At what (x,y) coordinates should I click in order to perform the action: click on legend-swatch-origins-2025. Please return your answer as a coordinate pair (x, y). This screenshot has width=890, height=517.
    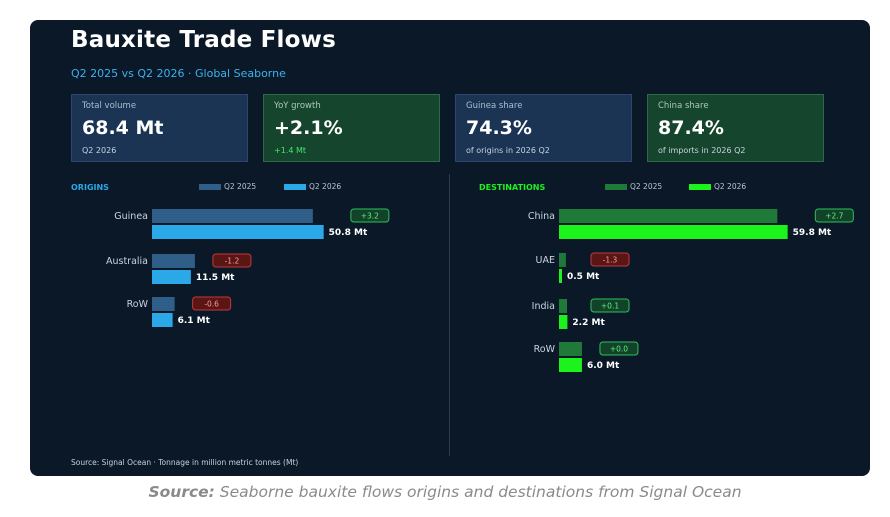
    Looking at the image, I should click on (210, 187).